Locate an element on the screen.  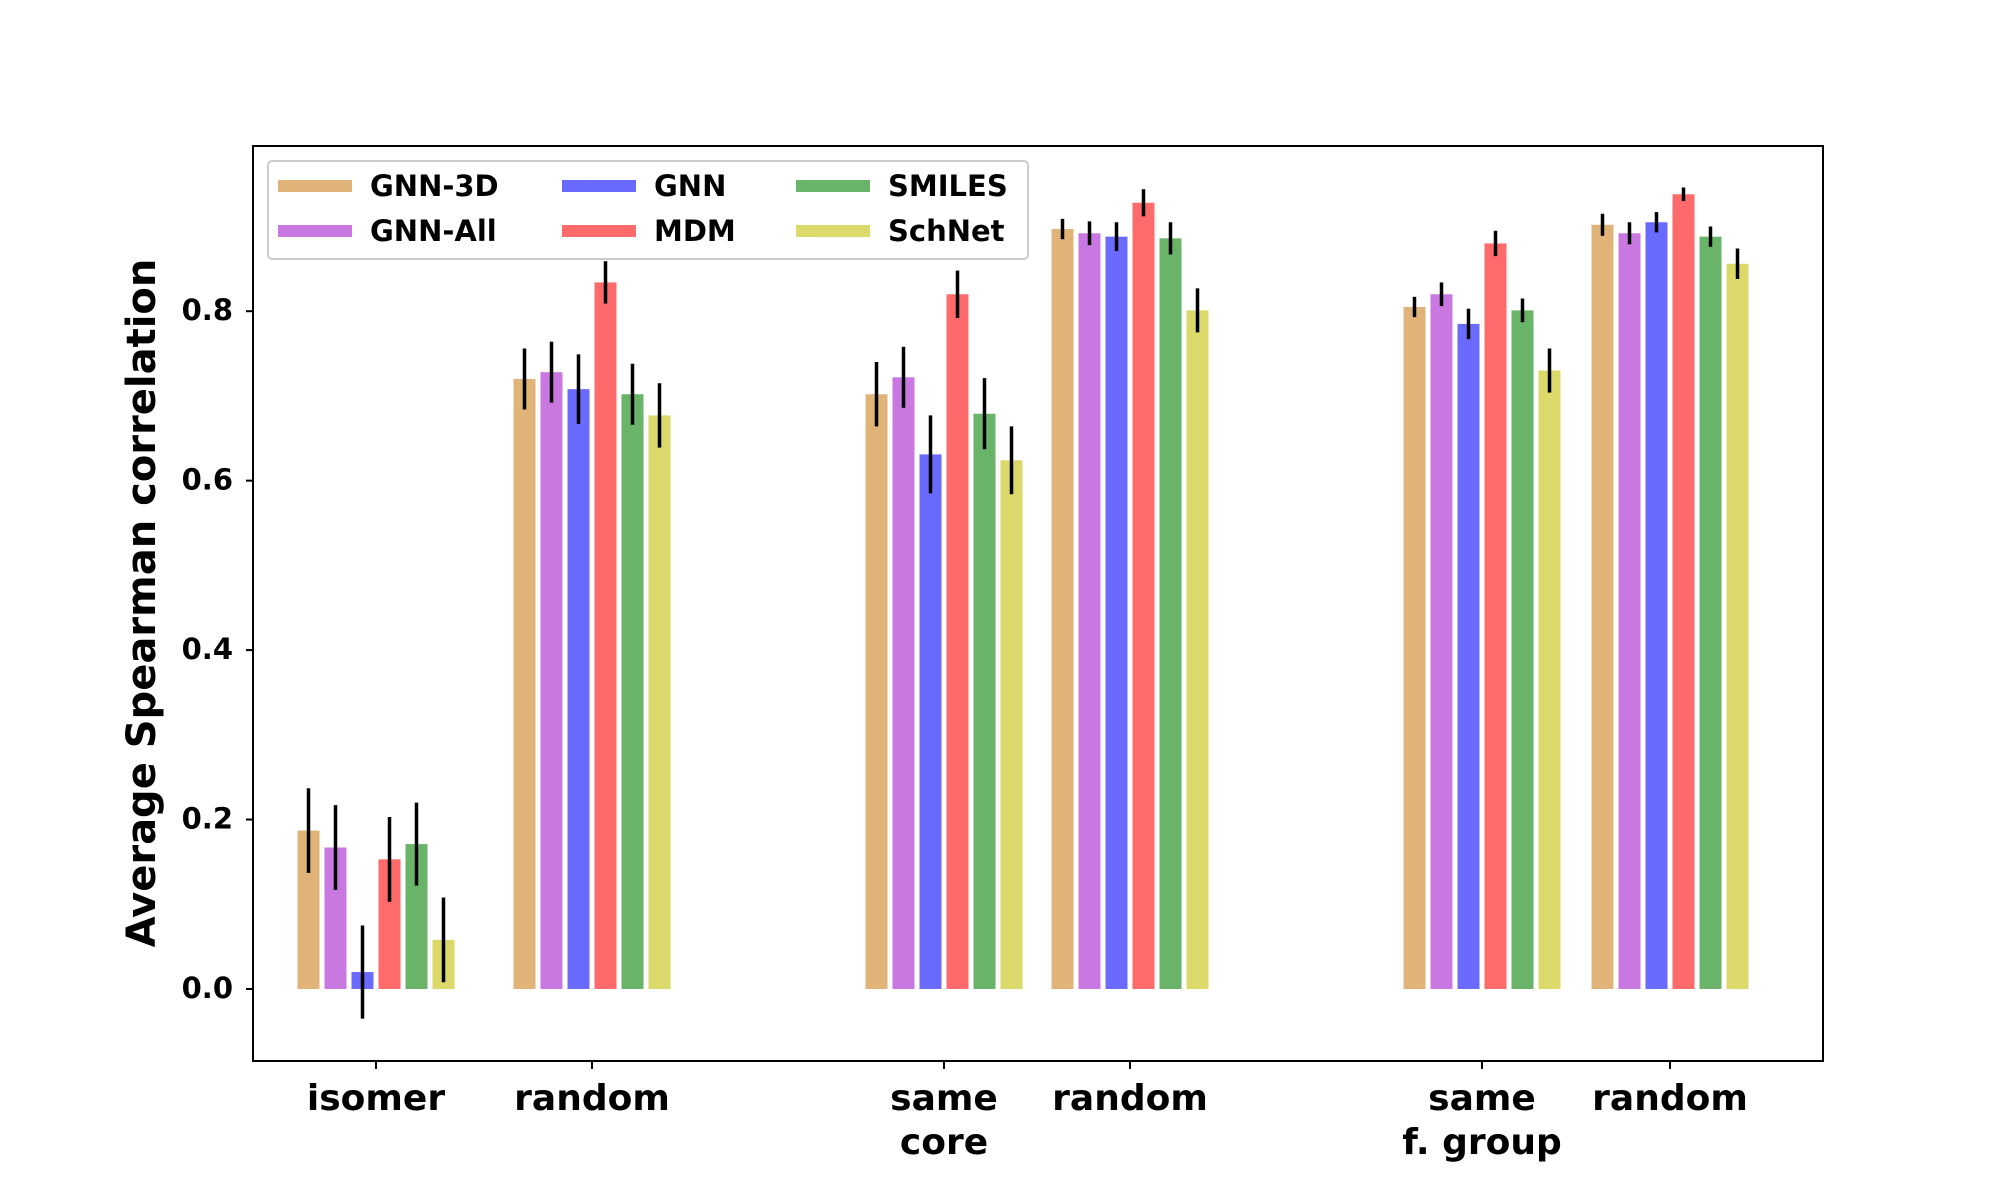
y-tick-label: 0.4 is located at coordinates (207, 649).